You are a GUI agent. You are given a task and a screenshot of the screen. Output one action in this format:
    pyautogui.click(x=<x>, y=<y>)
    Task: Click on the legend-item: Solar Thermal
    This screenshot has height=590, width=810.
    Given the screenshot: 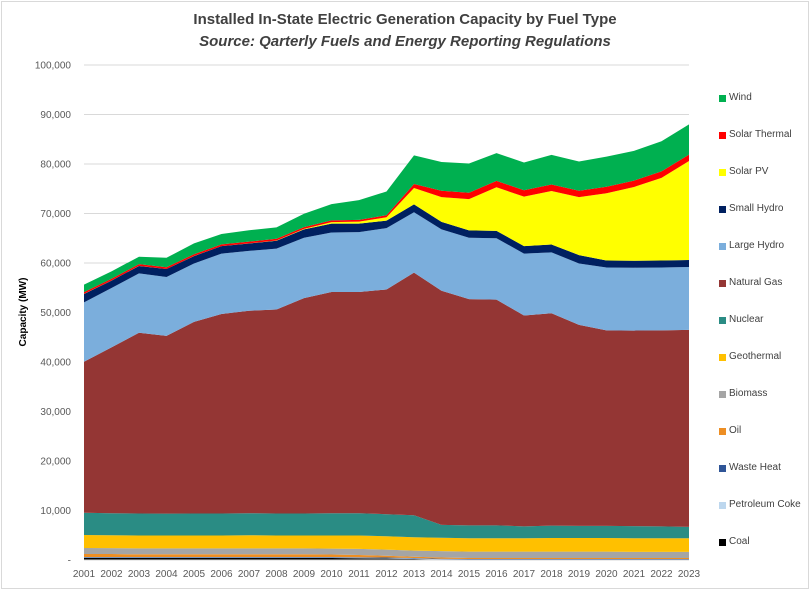 What is the action you would take?
    pyautogui.click(x=760, y=147)
    